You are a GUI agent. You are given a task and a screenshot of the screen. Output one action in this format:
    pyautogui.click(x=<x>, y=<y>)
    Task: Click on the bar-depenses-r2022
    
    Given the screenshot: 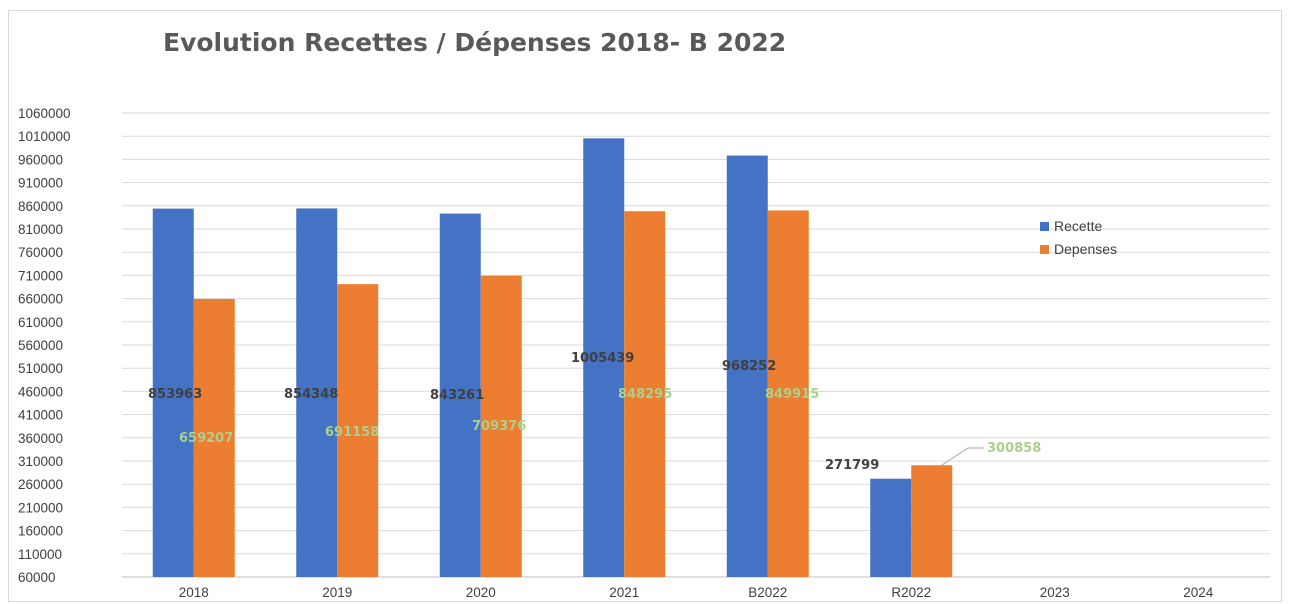 What is the action you would take?
    pyautogui.click(x=932, y=521)
    